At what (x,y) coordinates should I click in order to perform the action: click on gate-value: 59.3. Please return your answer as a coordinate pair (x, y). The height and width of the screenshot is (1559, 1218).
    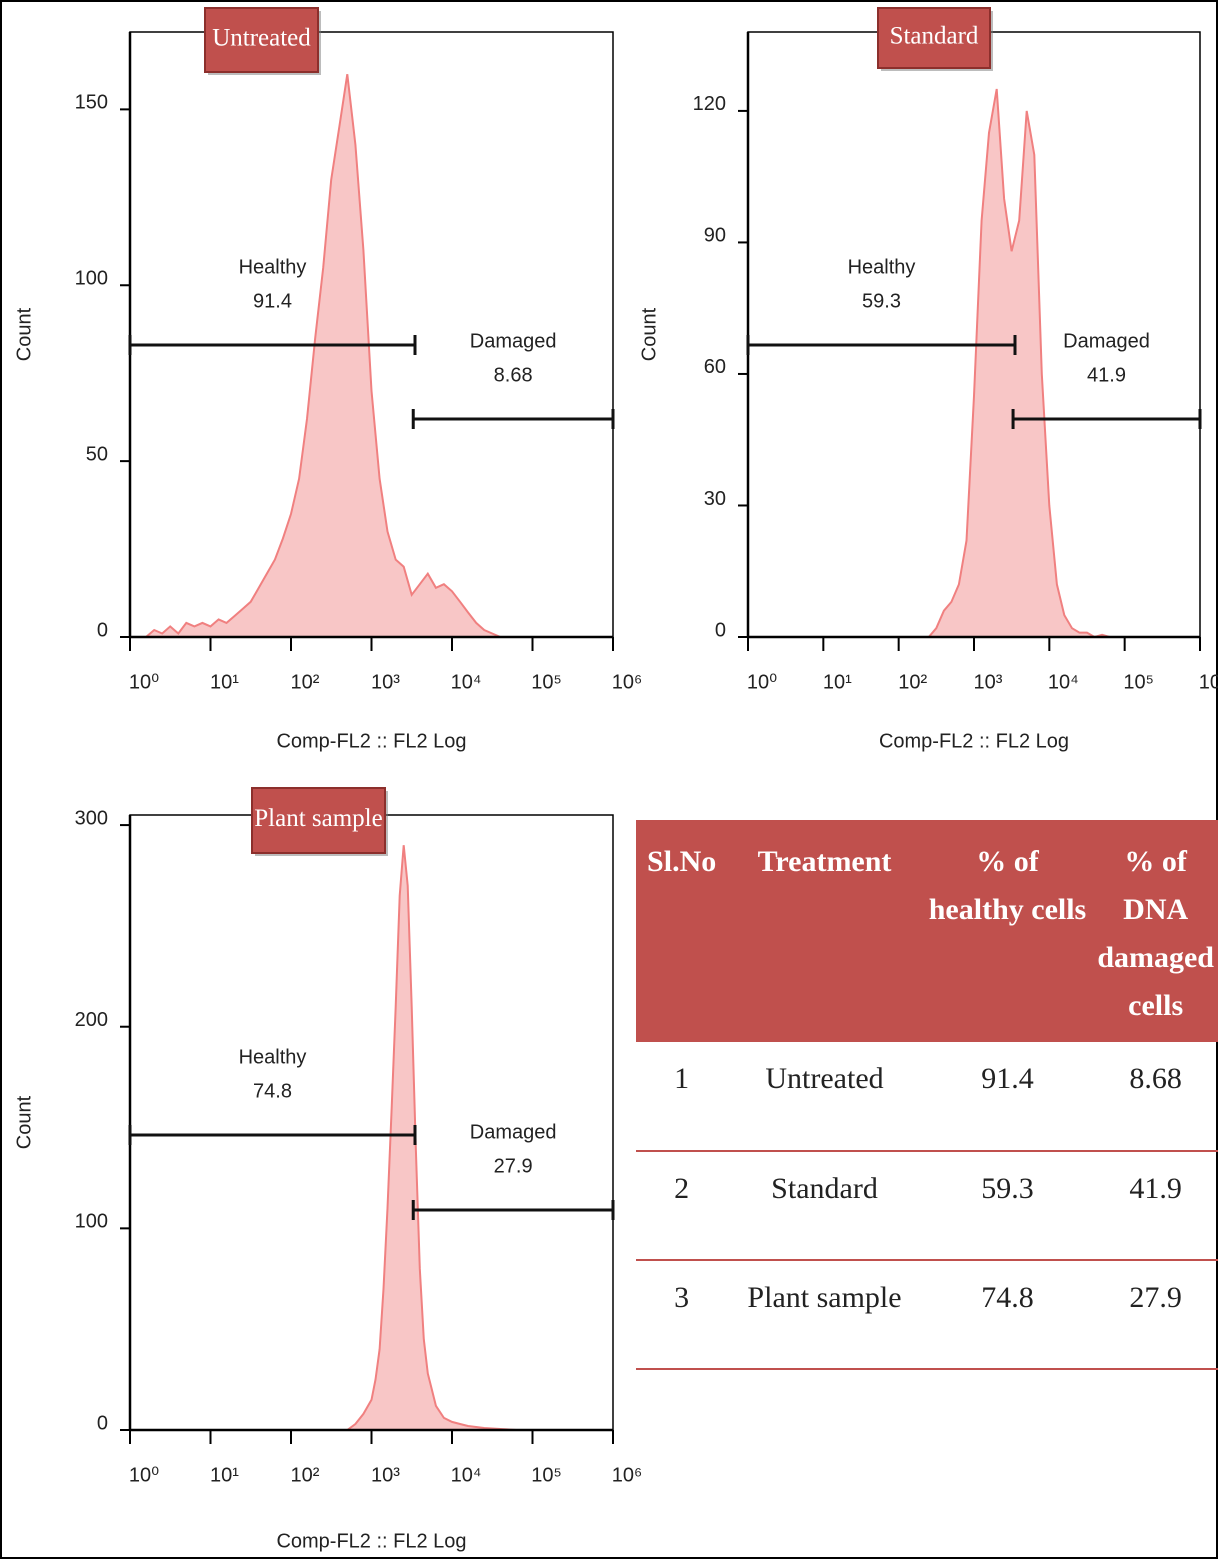
    Looking at the image, I should click on (881, 301).